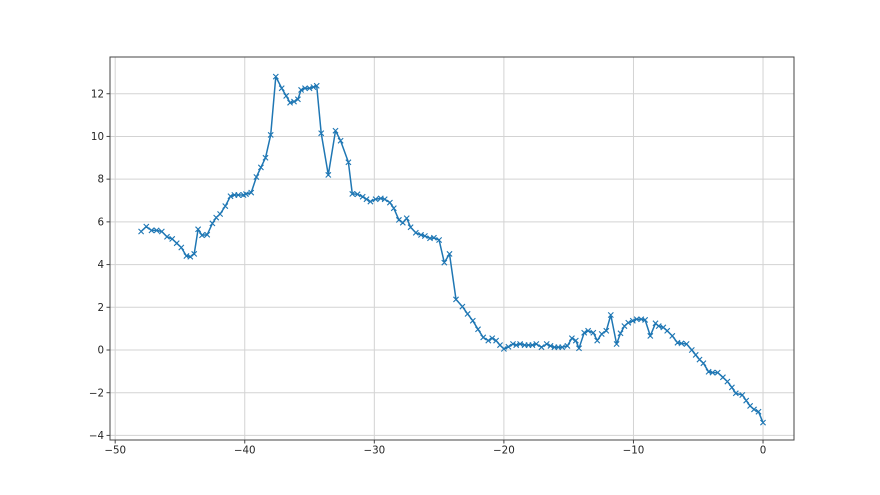  What do you see at coordinates (374, 451) in the screenshot?
I see `x-tick-label: −30` at bounding box center [374, 451].